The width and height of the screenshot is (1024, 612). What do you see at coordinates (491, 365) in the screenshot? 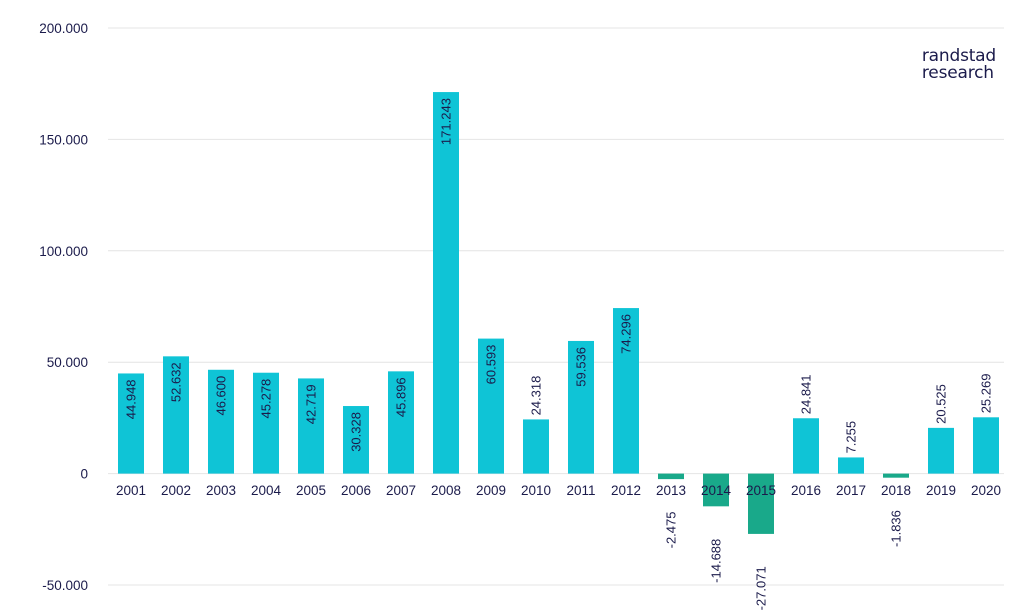
I see `data-label: 60.593` at bounding box center [491, 365].